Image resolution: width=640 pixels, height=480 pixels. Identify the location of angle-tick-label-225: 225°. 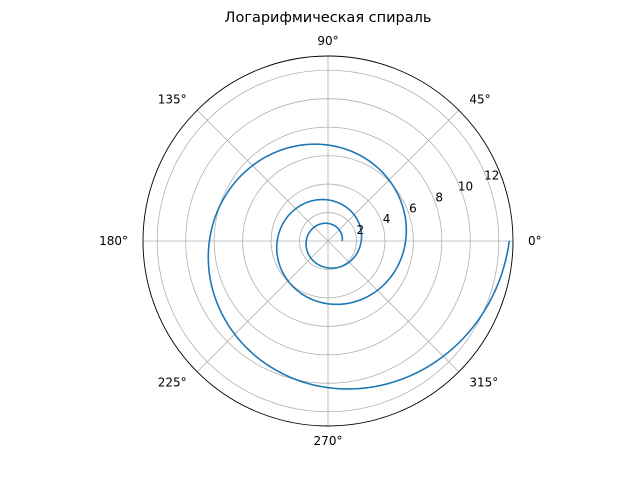
(172, 382).